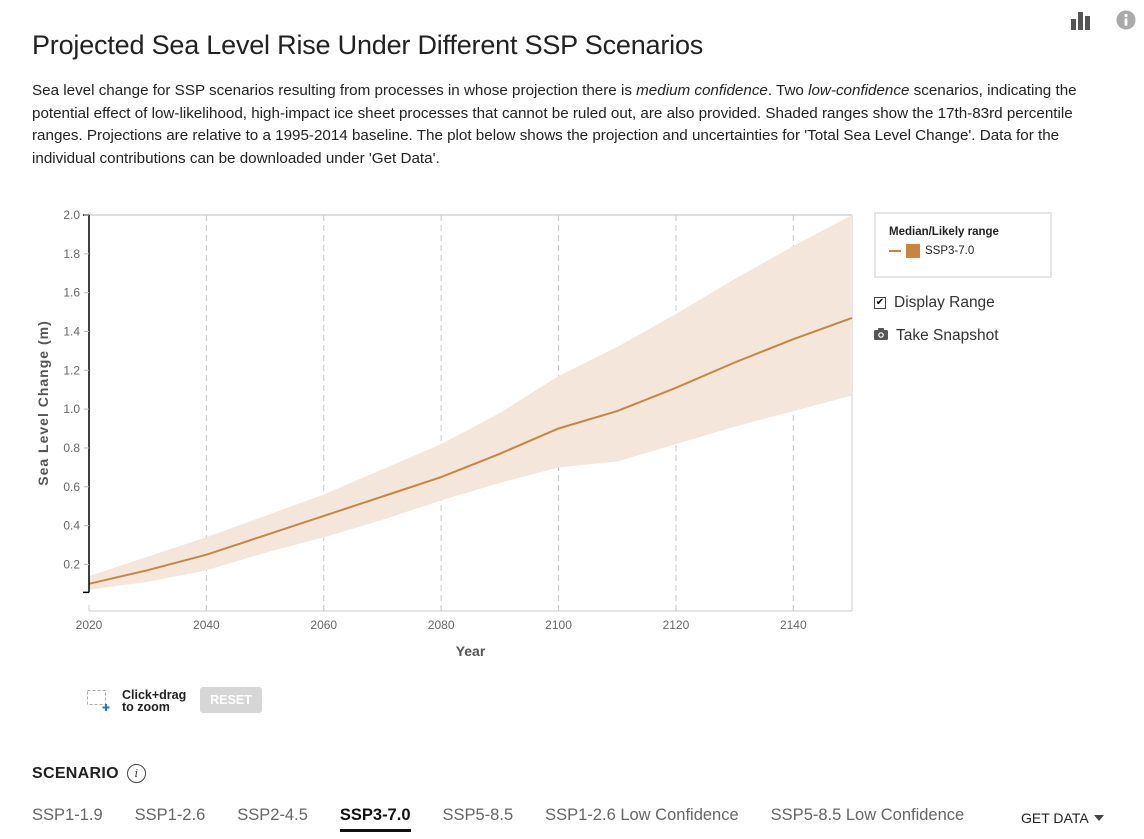  Describe the element at coordinates (859, 90) in the screenshot. I see `description-emphasis: low-confidence` at that location.